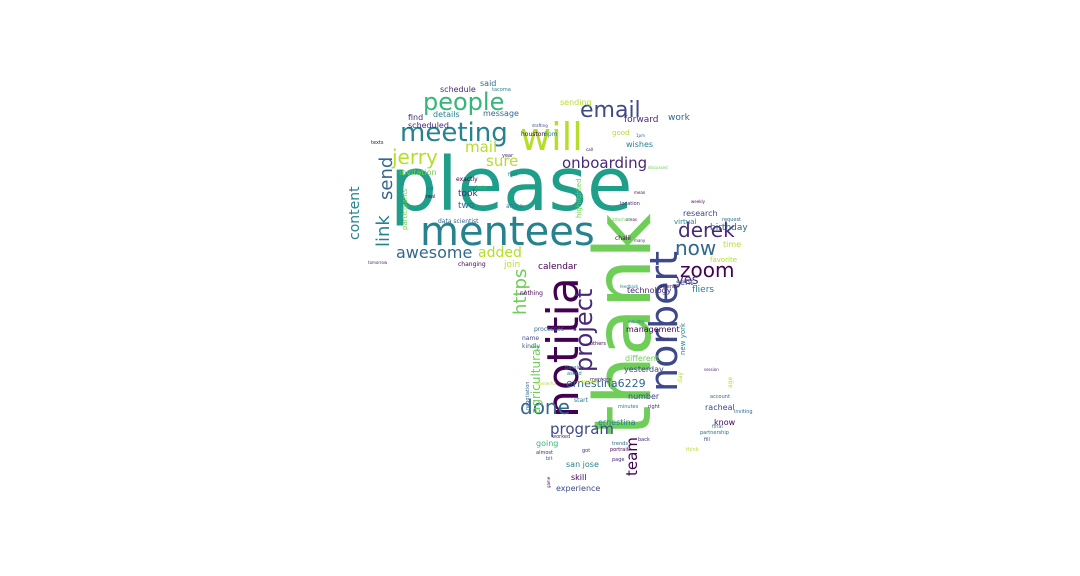 This screenshot has width=1080, height=576. I want to click on word-forward: forward, so click(641, 120).